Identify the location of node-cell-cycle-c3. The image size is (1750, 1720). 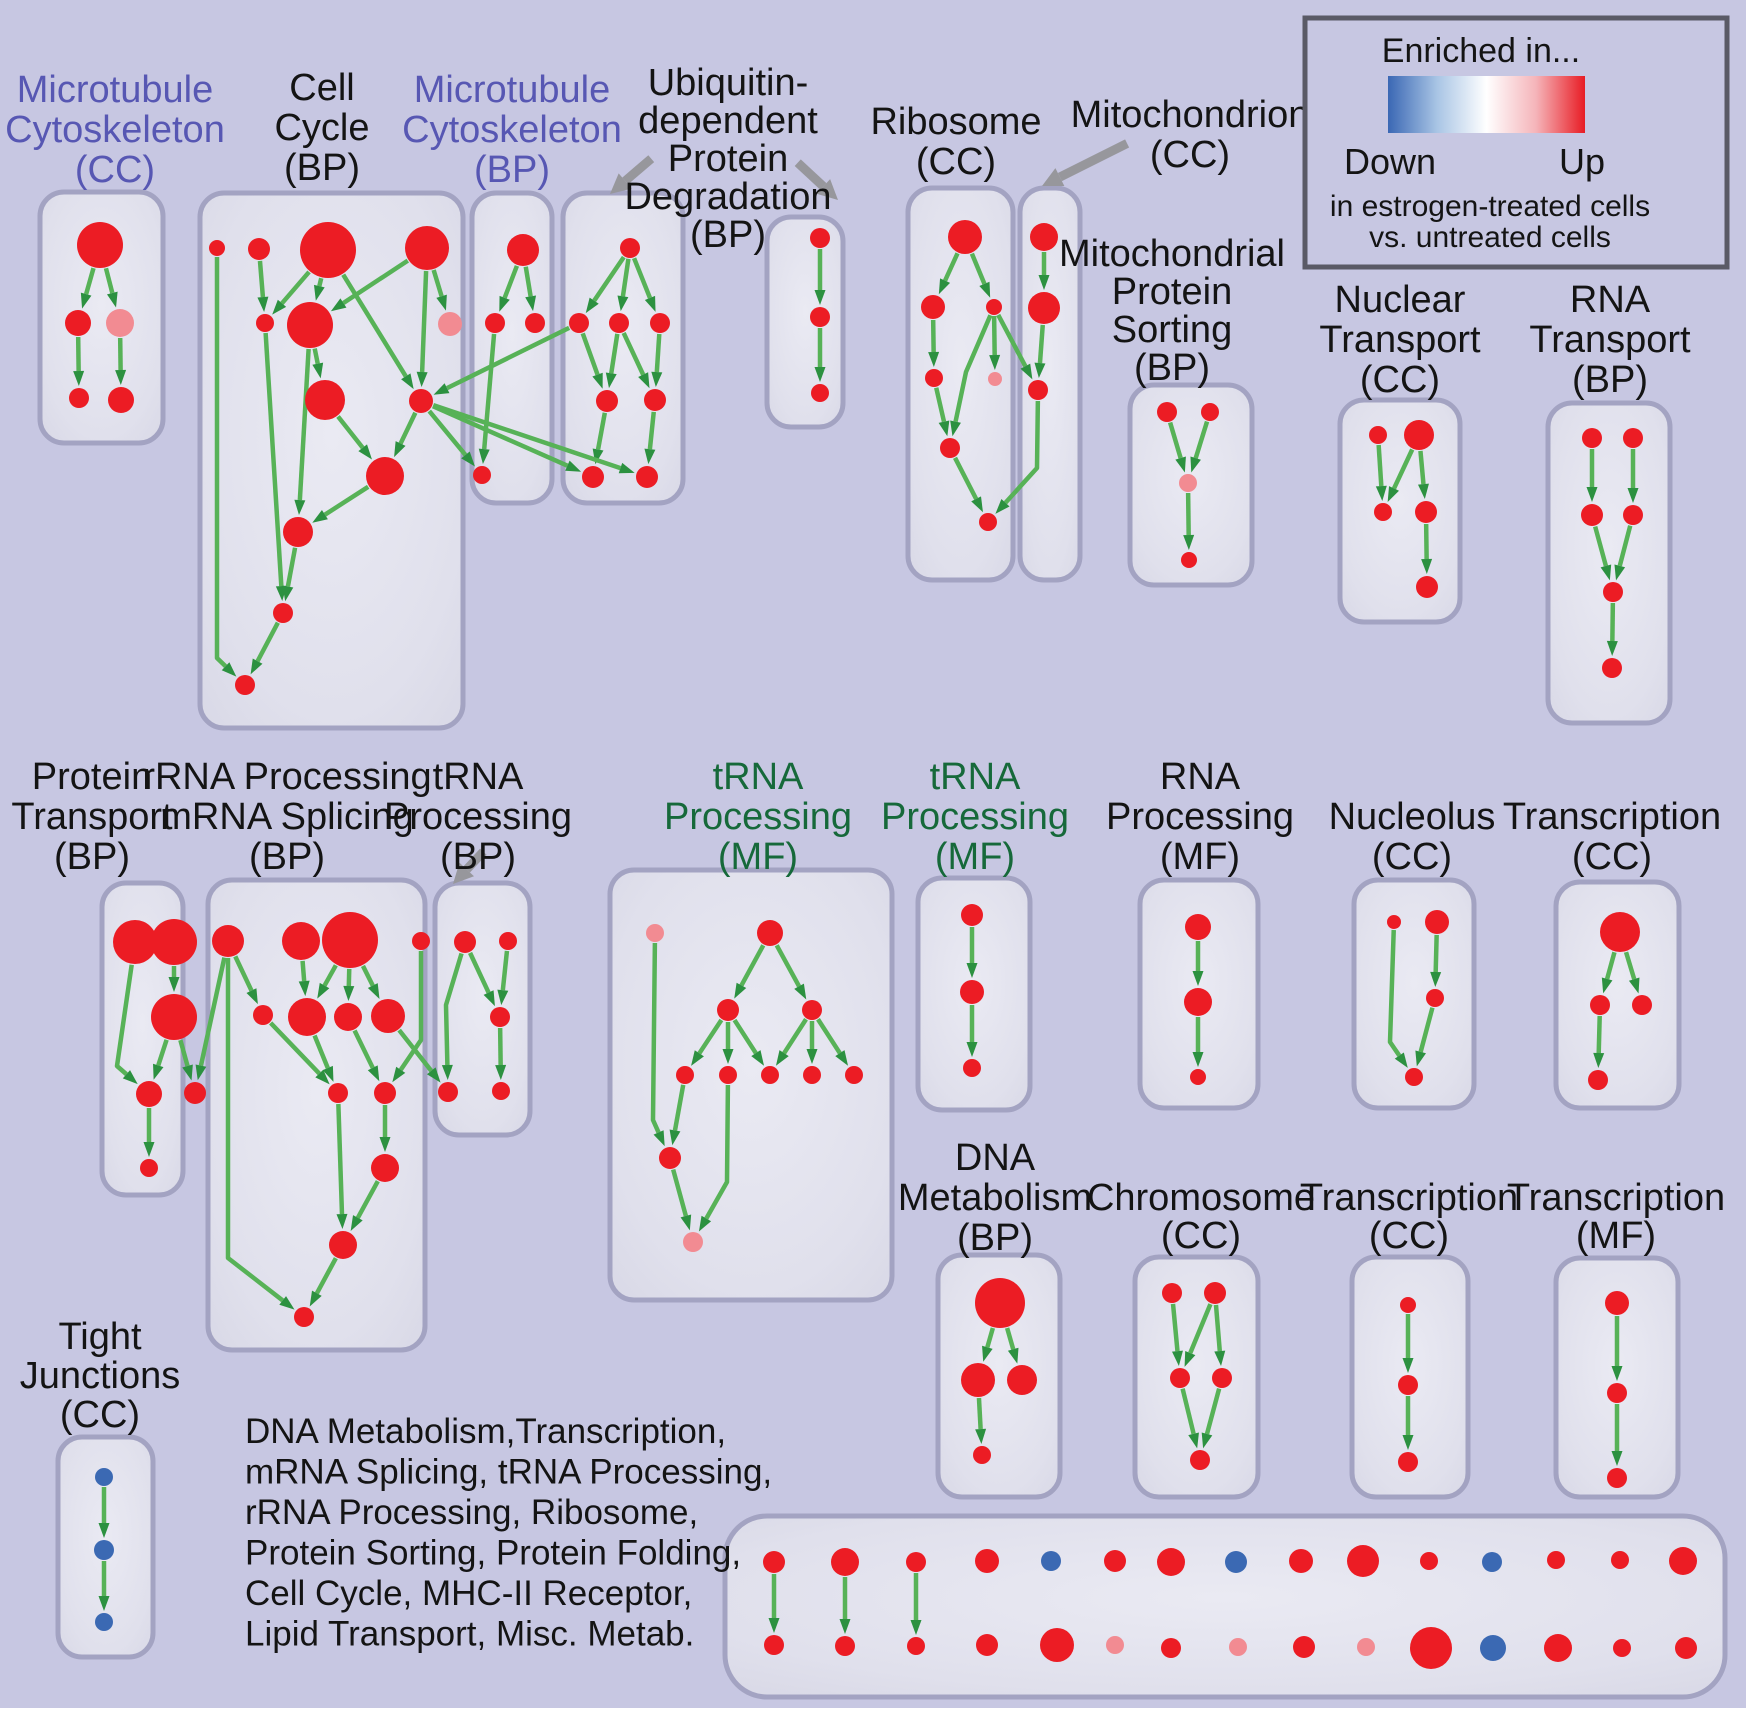
(328, 250).